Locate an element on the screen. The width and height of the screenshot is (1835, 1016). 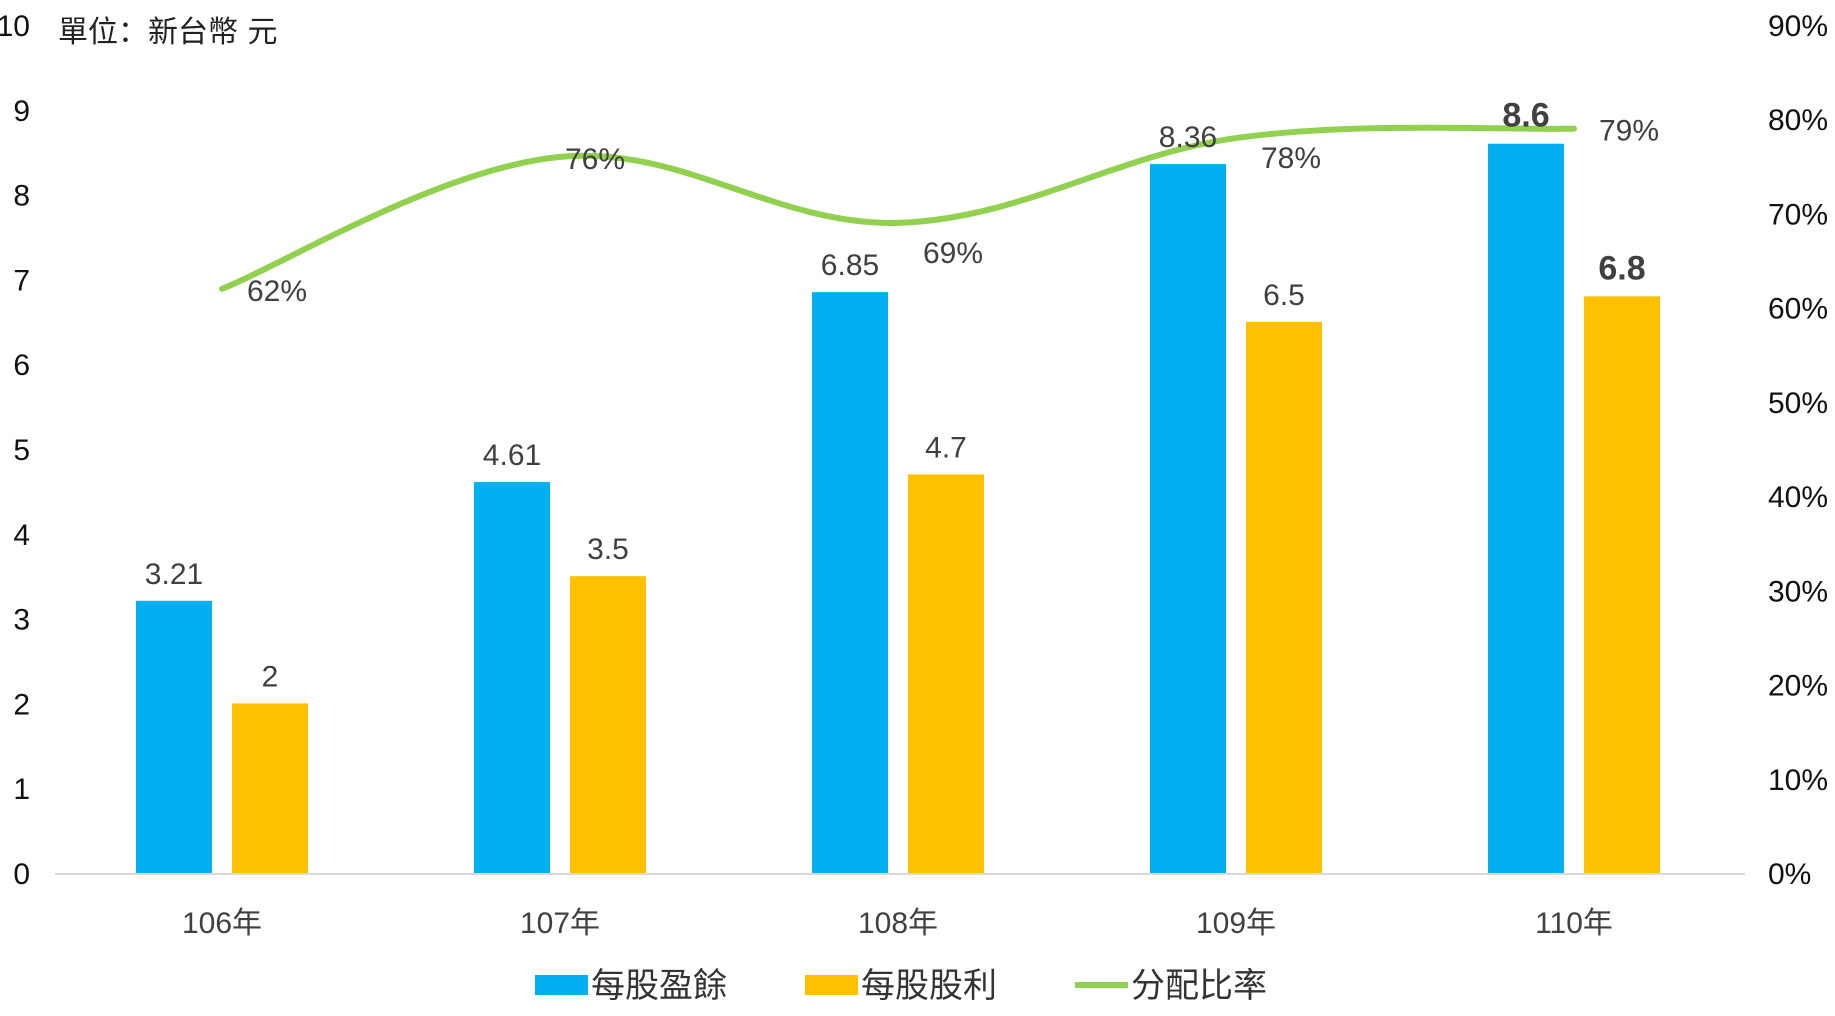
right-axis-tick: 10% is located at coordinates (1798, 780).